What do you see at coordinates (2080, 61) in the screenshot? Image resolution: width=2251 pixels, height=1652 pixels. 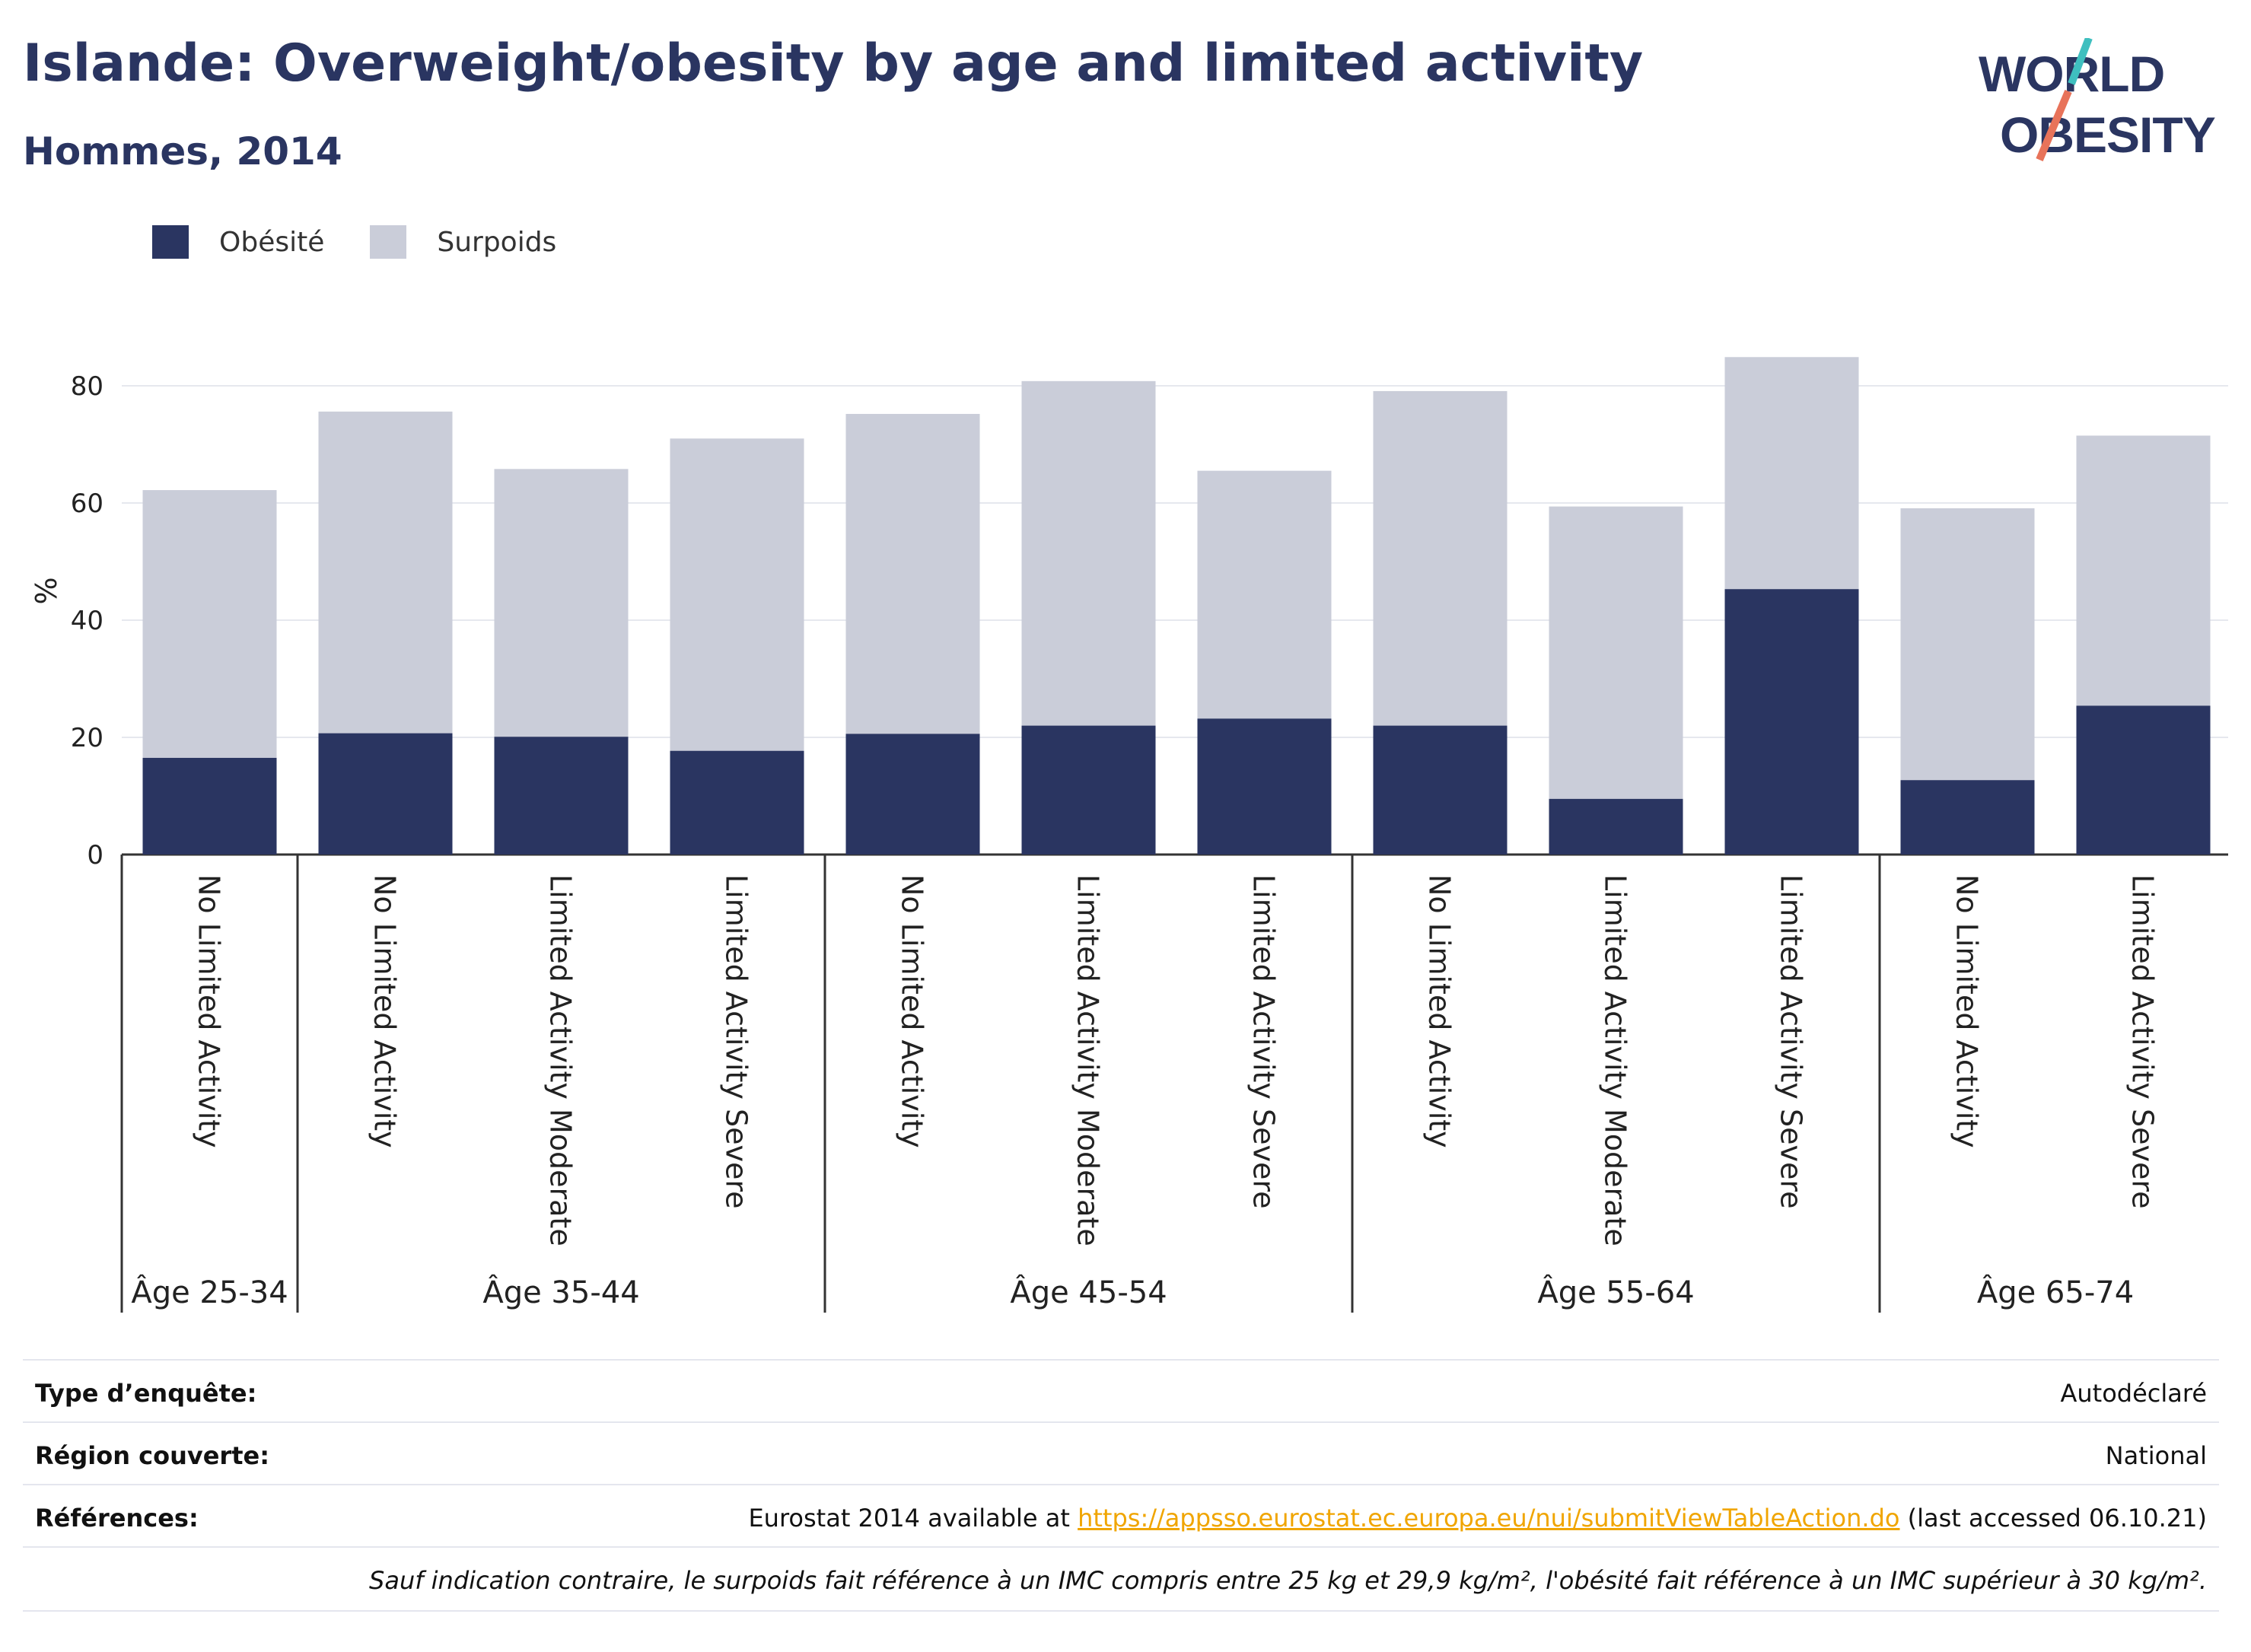 I see `logo-slash-teal` at bounding box center [2080, 61].